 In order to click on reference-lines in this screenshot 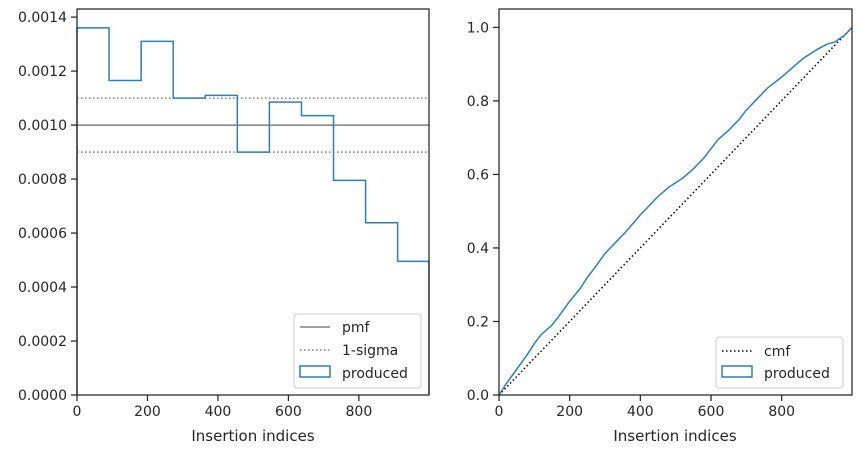, I will do `click(253, 125)`.